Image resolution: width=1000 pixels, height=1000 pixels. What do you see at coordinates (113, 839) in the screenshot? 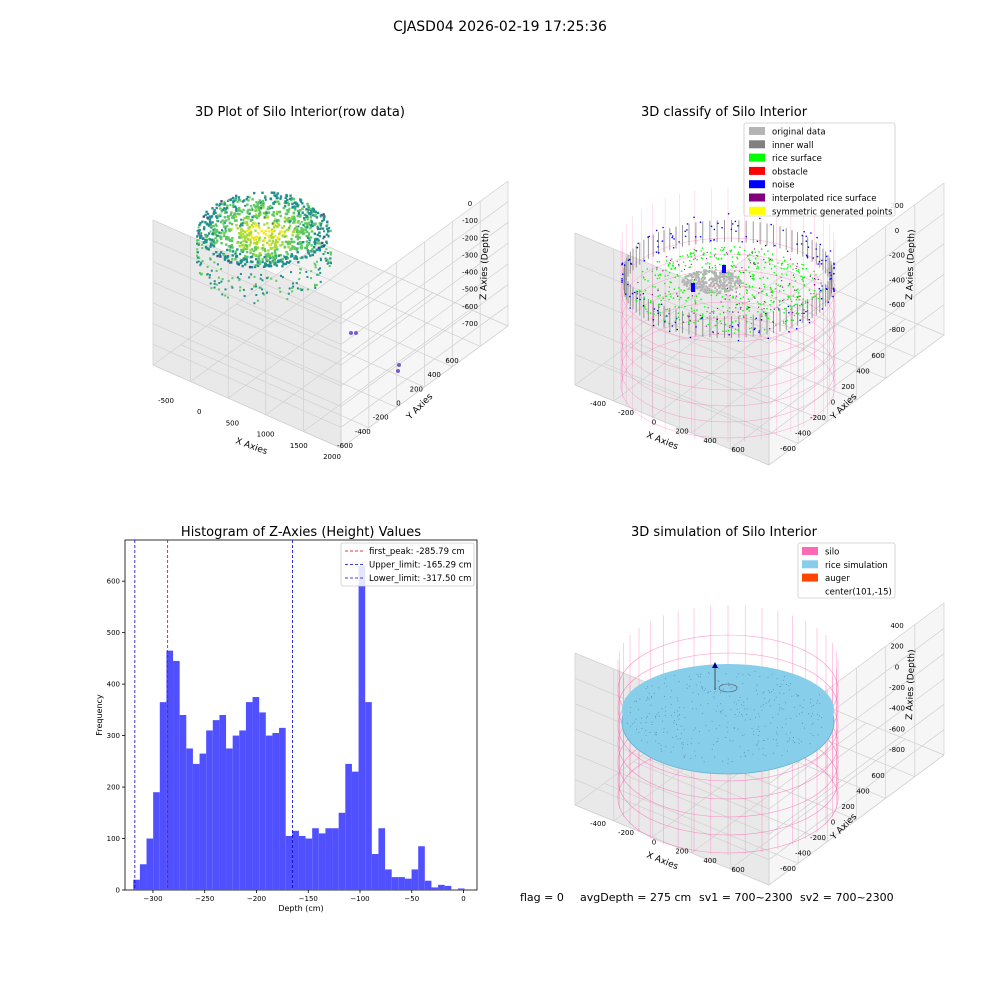
I see `y-tick-label: 100` at bounding box center [113, 839].